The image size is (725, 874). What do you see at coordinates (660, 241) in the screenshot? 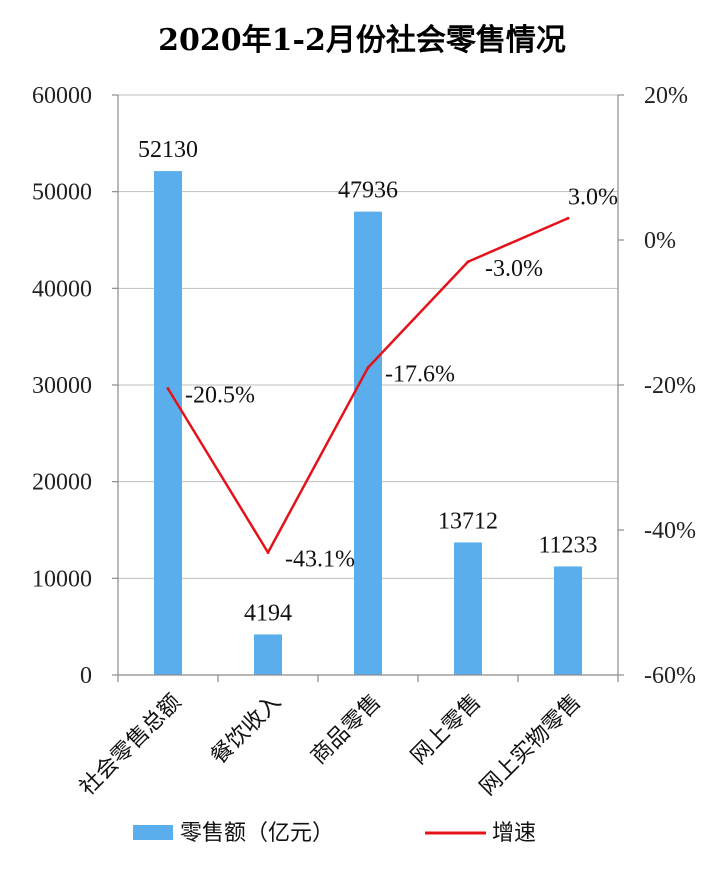
I see `right-tick-label: 0%` at bounding box center [660, 241].